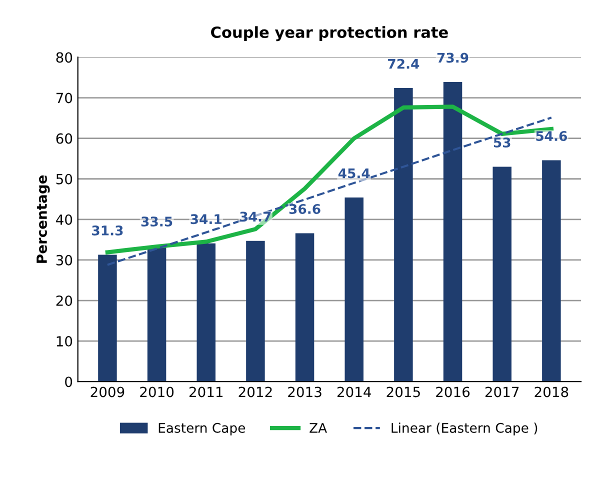 The image size is (599, 477). What do you see at coordinates (64, 260) in the screenshot?
I see `y-tick-label: 30` at bounding box center [64, 260].